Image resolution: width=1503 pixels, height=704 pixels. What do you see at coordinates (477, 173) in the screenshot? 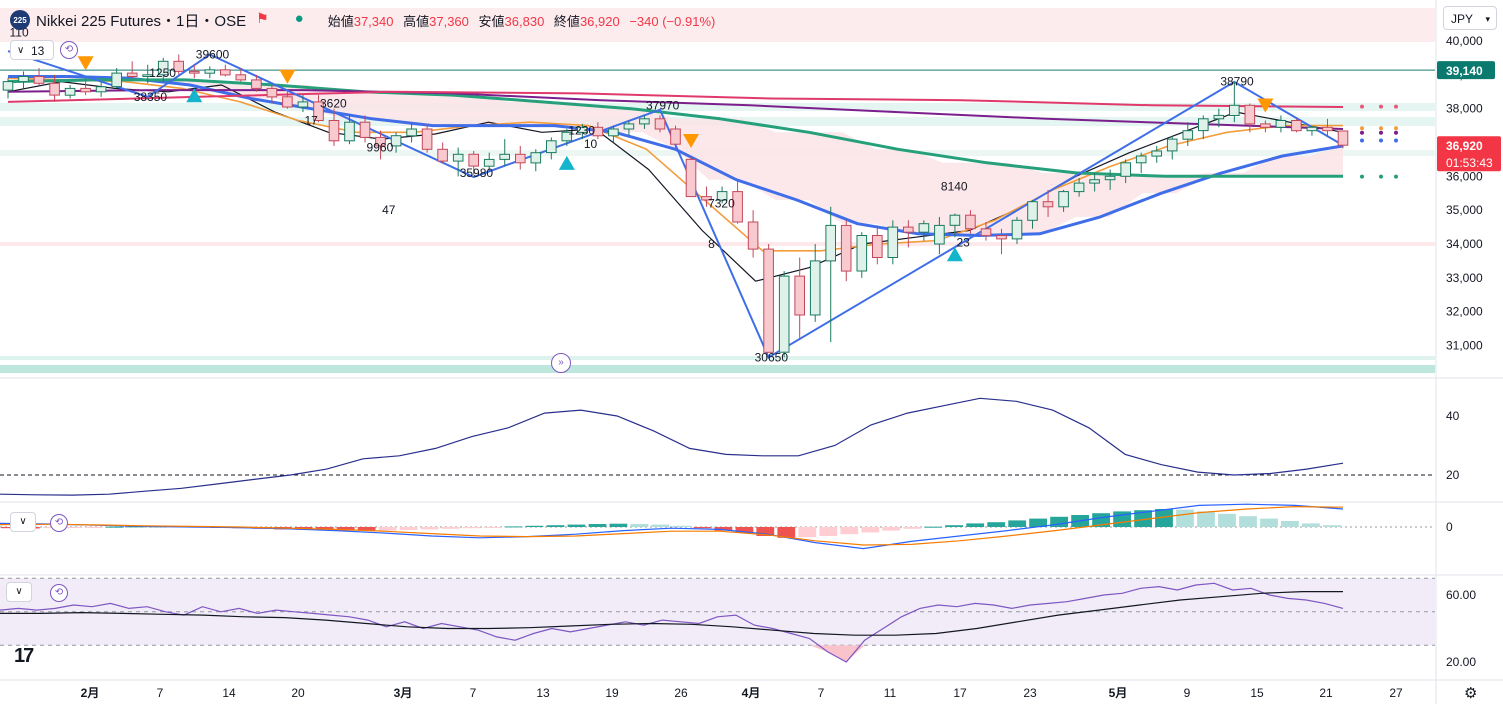
I see `price-label: 35980` at bounding box center [477, 173].